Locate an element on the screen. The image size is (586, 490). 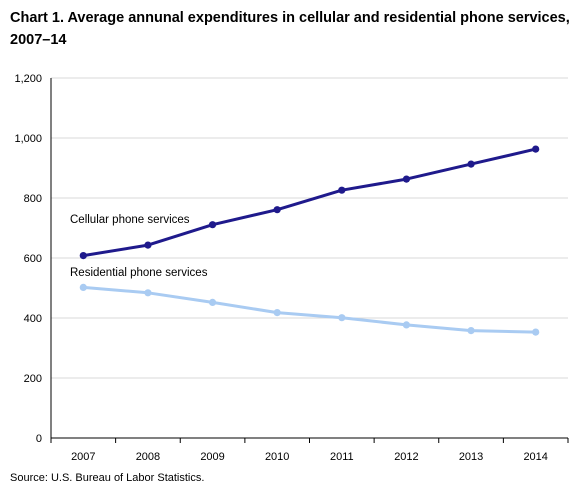
series-line-residential is located at coordinates (309, 309).